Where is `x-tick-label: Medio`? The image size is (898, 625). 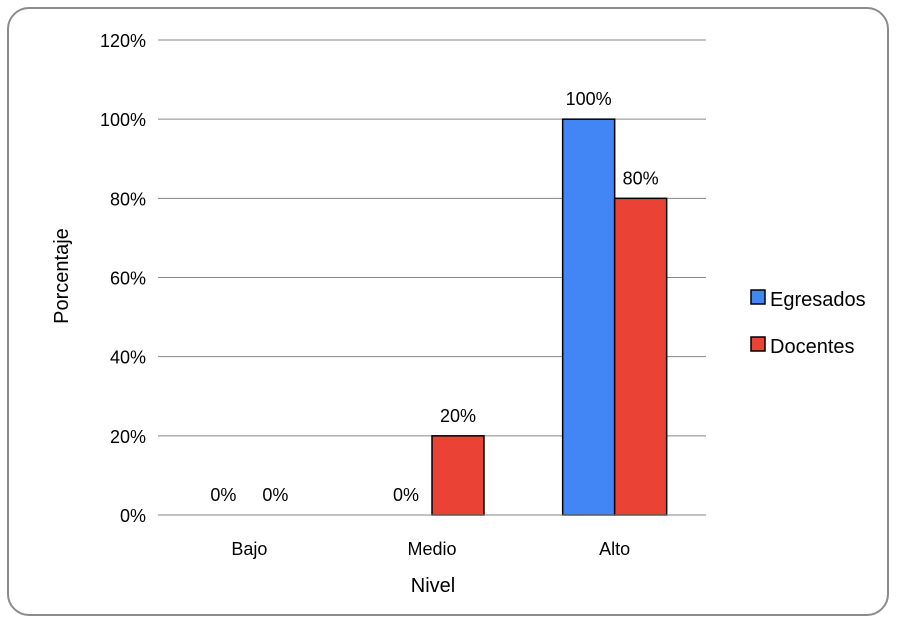 x-tick-label: Medio is located at coordinates (431, 549).